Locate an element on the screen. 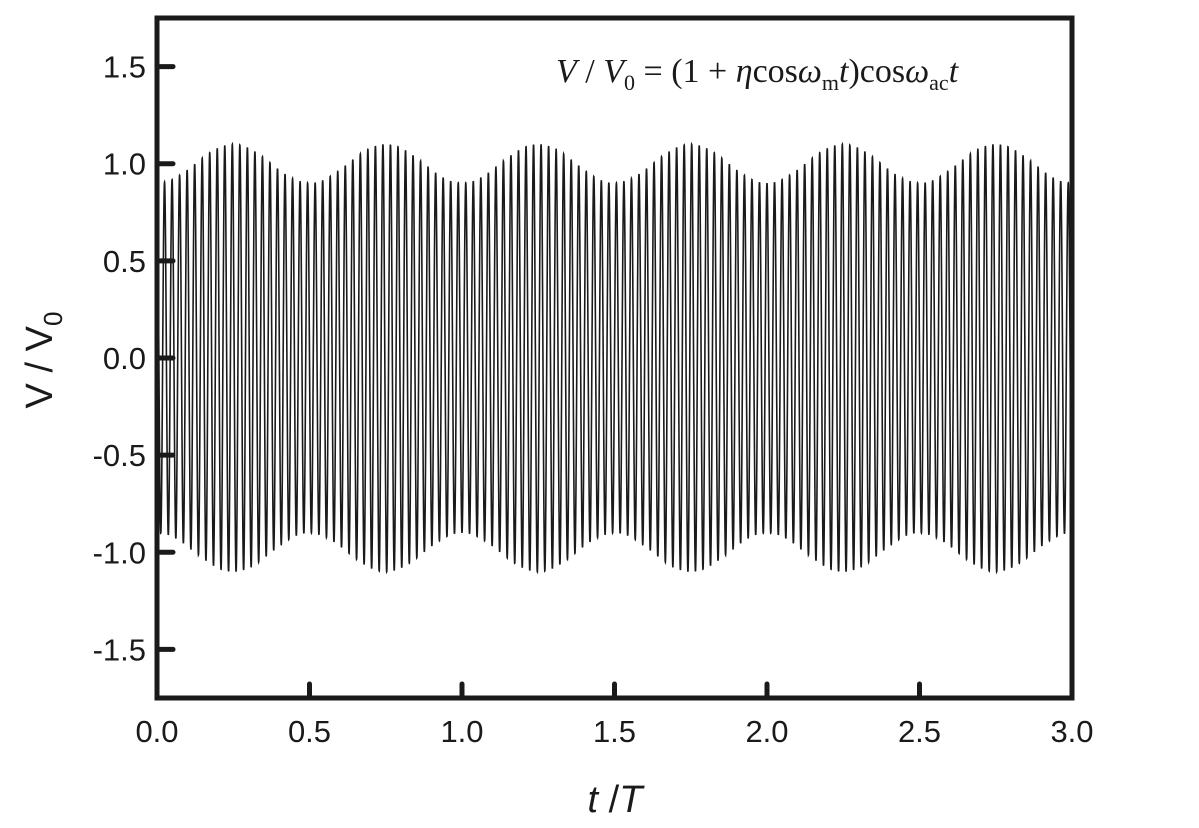 Image resolution: width=1199 pixels, height=828 pixels. y-tick-label: 1.5 is located at coordinates (124, 67).